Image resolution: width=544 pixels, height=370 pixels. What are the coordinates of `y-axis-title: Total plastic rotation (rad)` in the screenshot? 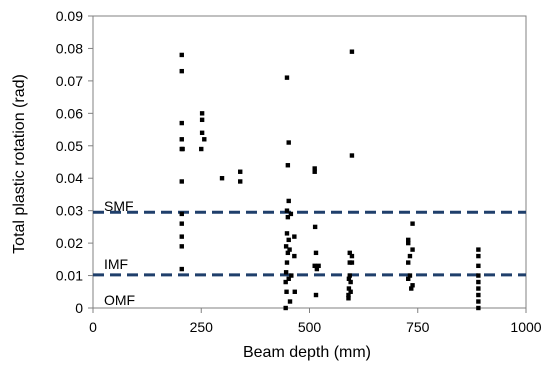 It's located at (19, 164).